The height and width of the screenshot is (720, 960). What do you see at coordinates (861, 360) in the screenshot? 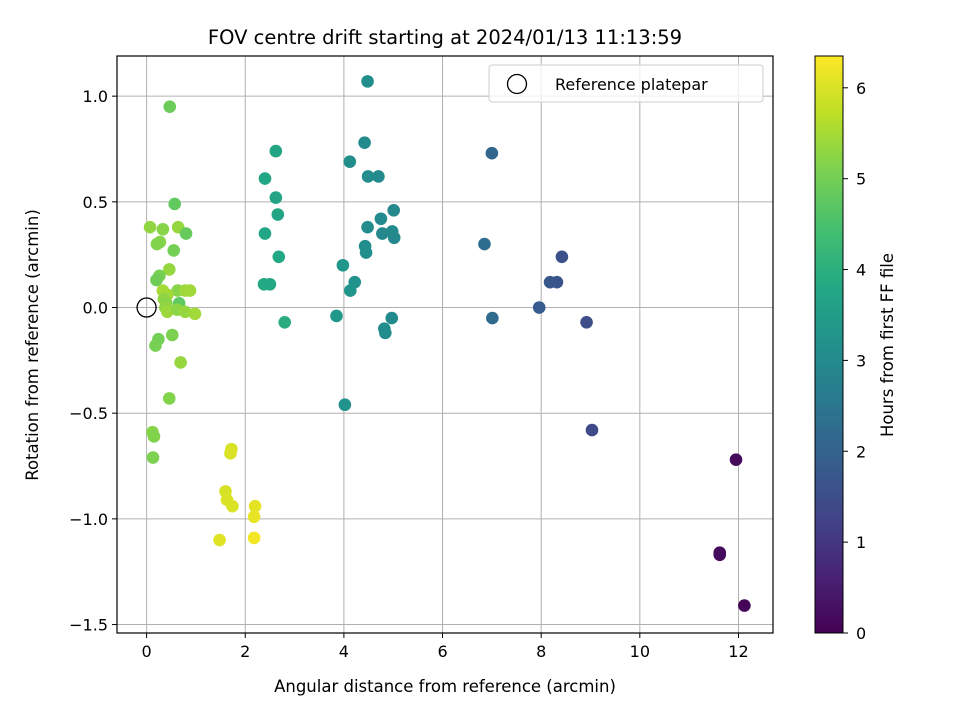
I see `colorbar-tick-label: 3` at bounding box center [861, 360].